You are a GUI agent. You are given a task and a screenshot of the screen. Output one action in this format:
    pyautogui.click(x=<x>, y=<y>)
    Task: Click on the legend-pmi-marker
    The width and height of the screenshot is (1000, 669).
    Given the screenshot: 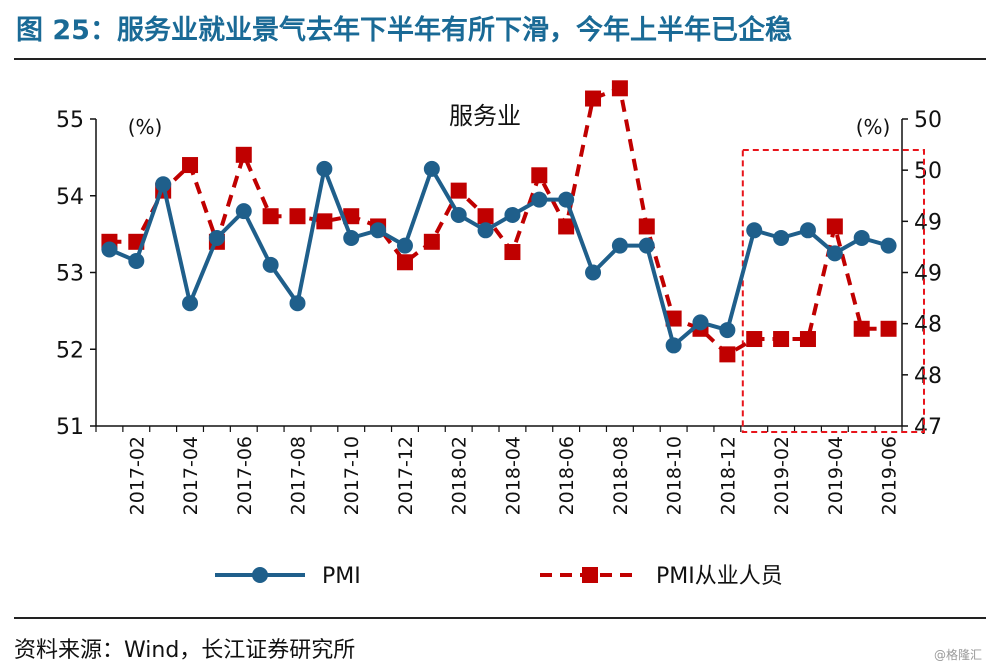 What is the action you would take?
    pyautogui.click(x=260, y=575)
    